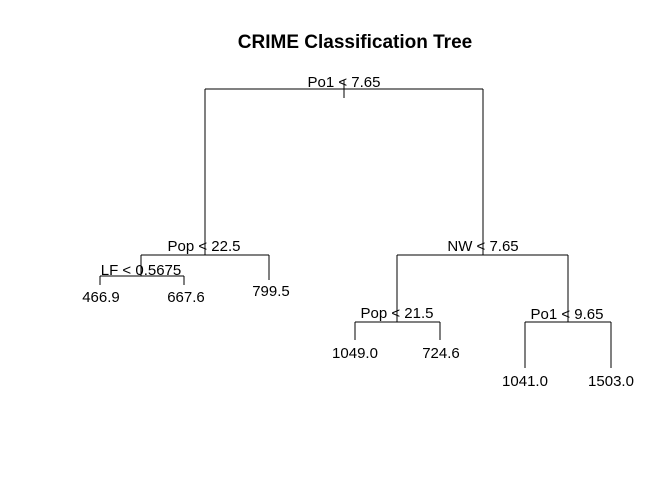 The width and height of the screenshot is (672, 485). What do you see at coordinates (355, 42) in the screenshot?
I see `diagram-title: CRIME Classification Tree` at bounding box center [355, 42].